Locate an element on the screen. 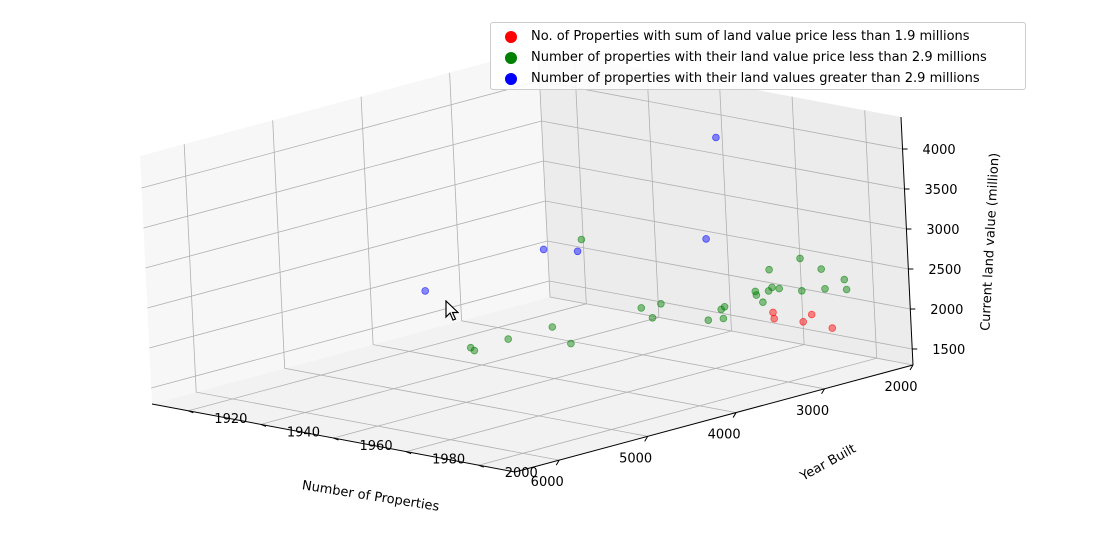 Image resolution: width=1102 pixels, height=560 pixels. z-tick-label: 2000 is located at coordinates (946, 310).